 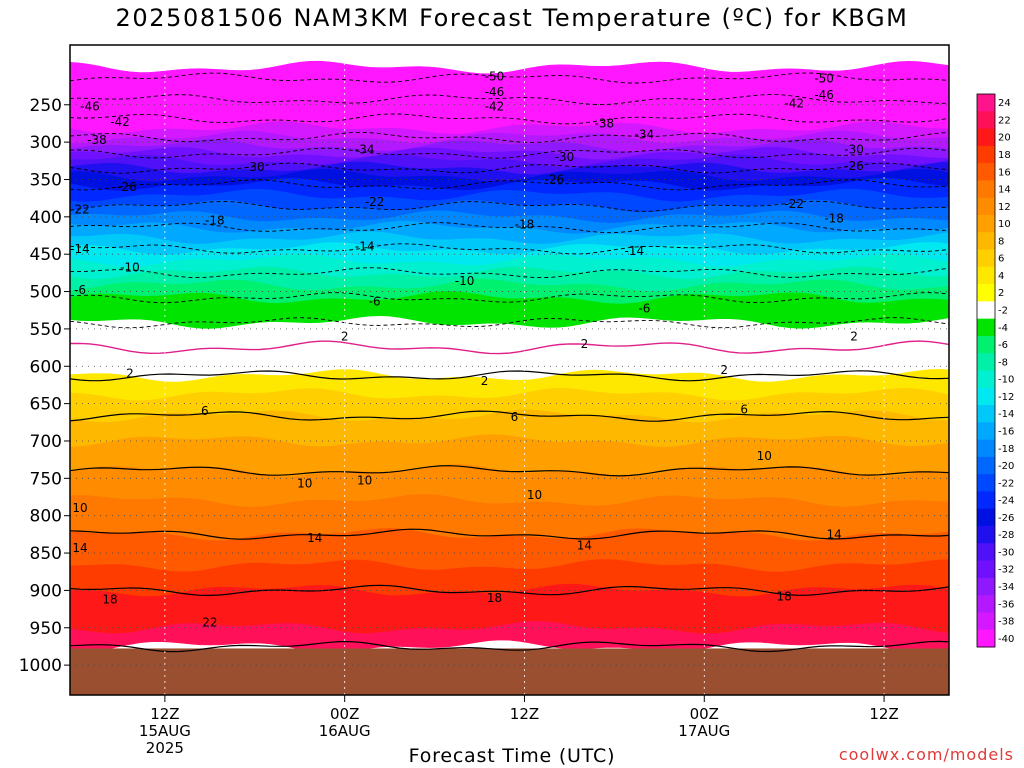 What do you see at coordinates (1003, 328) in the screenshot?
I see `colorbar-label: -4` at bounding box center [1003, 328].